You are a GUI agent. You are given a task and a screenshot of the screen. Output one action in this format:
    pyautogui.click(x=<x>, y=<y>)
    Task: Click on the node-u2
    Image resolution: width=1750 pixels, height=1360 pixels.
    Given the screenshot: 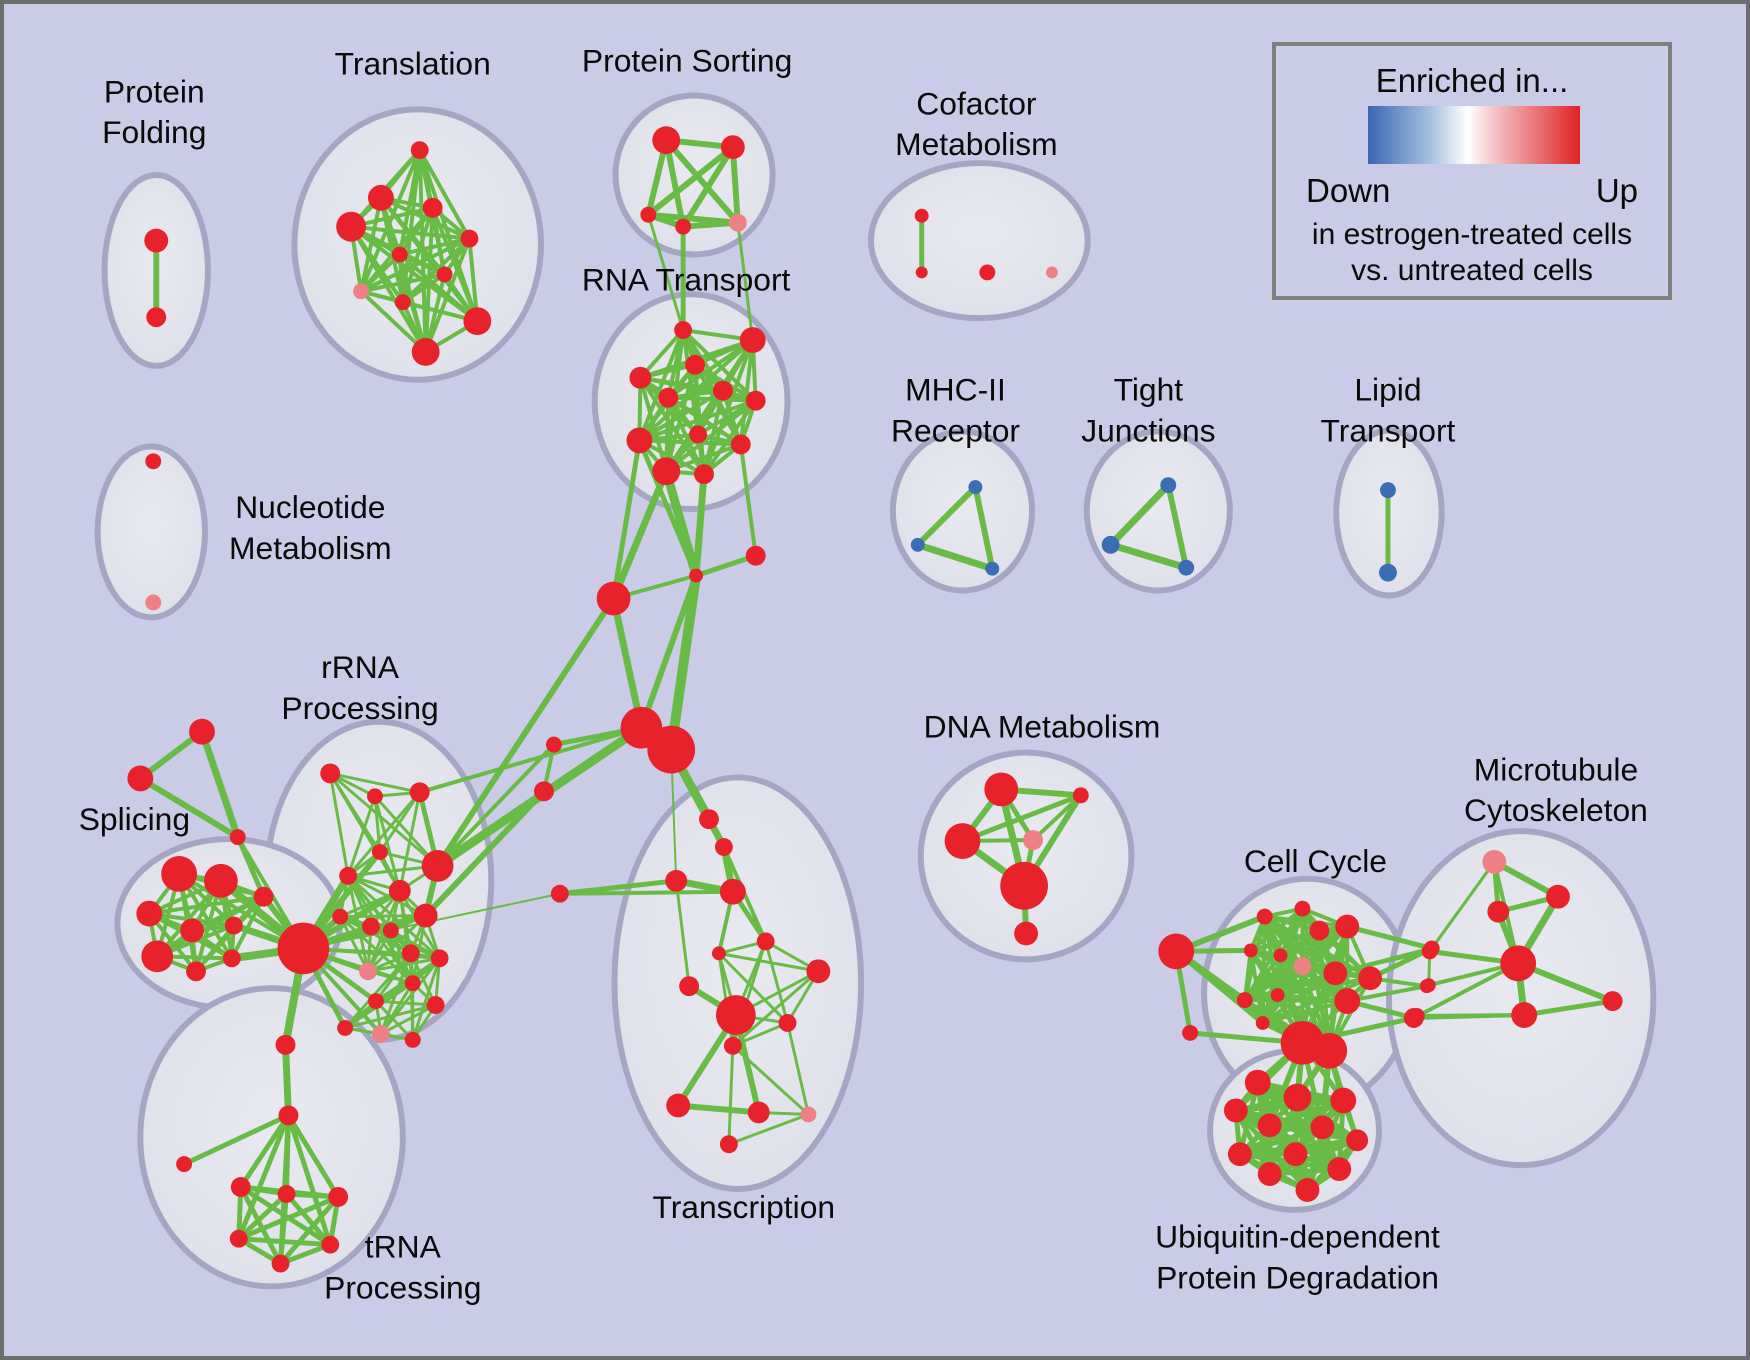 What is the action you would take?
    pyautogui.click(x=1297, y=1097)
    